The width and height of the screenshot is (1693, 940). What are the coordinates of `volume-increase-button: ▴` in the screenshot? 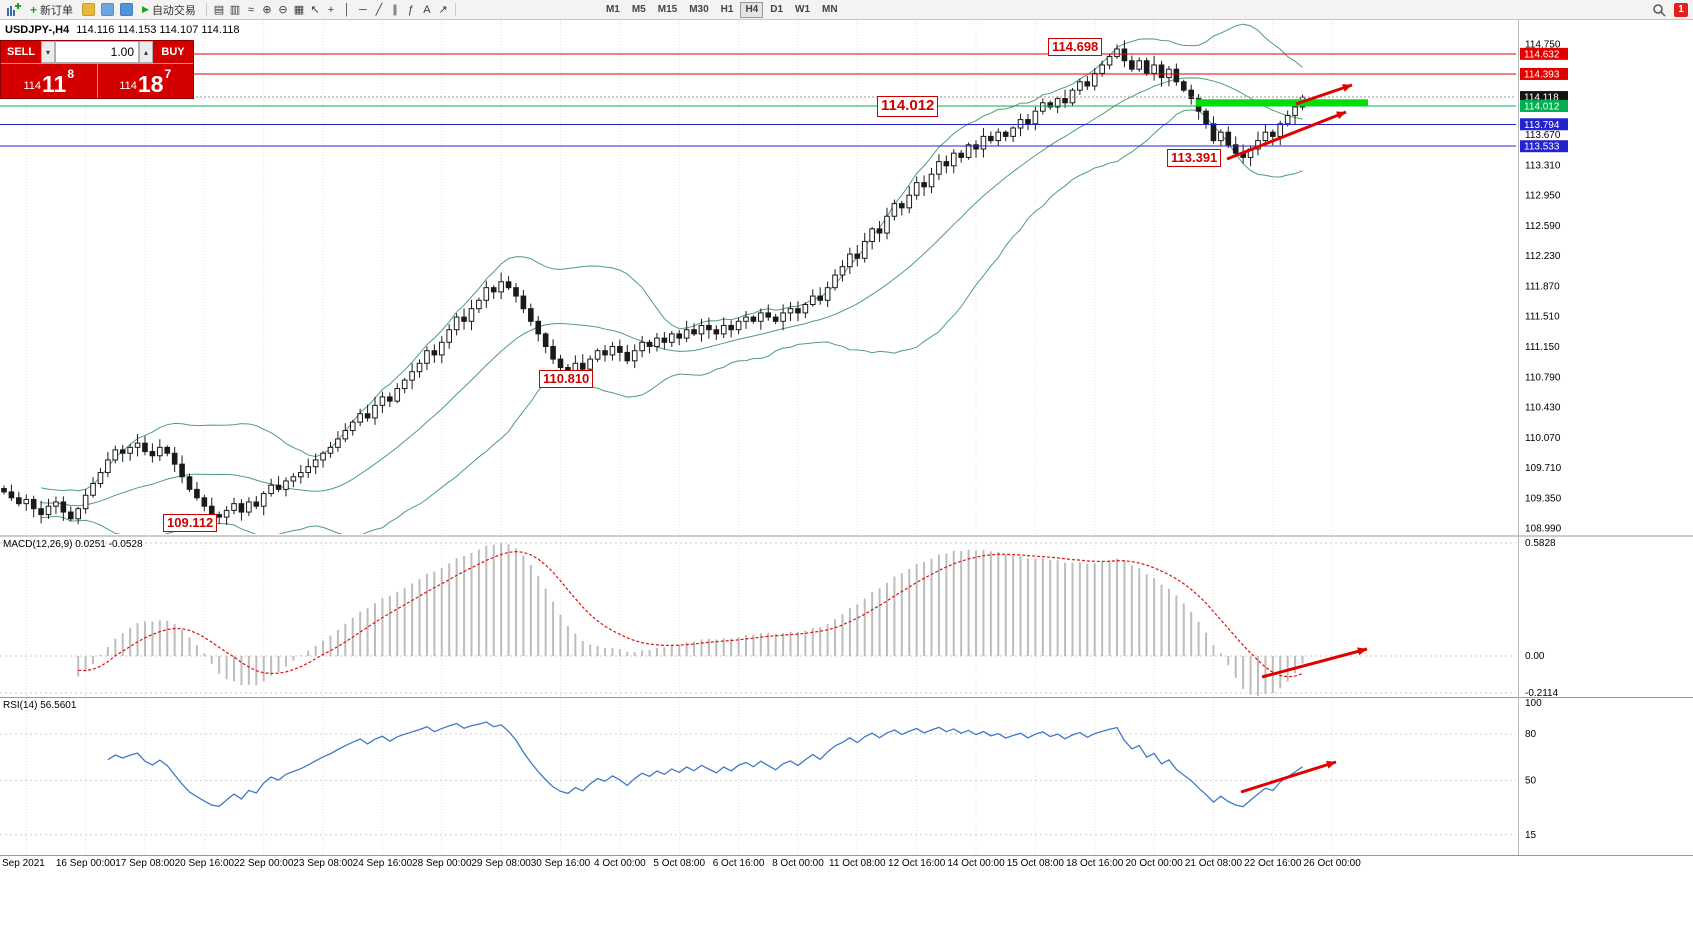 It's located at (146, 52).